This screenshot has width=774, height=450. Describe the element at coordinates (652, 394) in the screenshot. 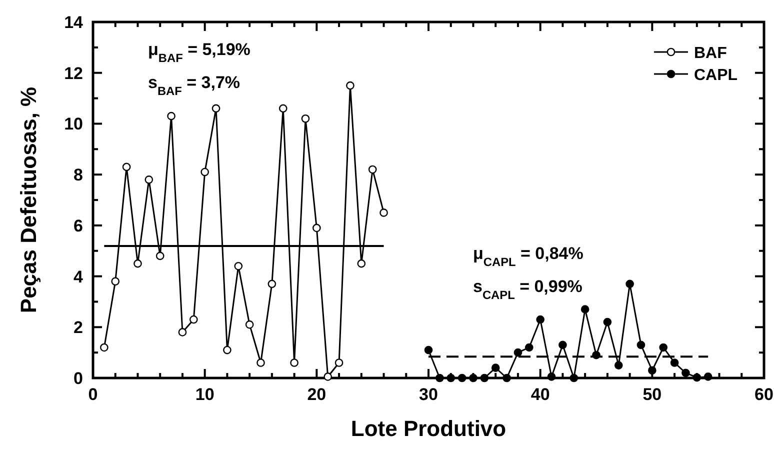

I see `x-tick-label: 50` at that location.